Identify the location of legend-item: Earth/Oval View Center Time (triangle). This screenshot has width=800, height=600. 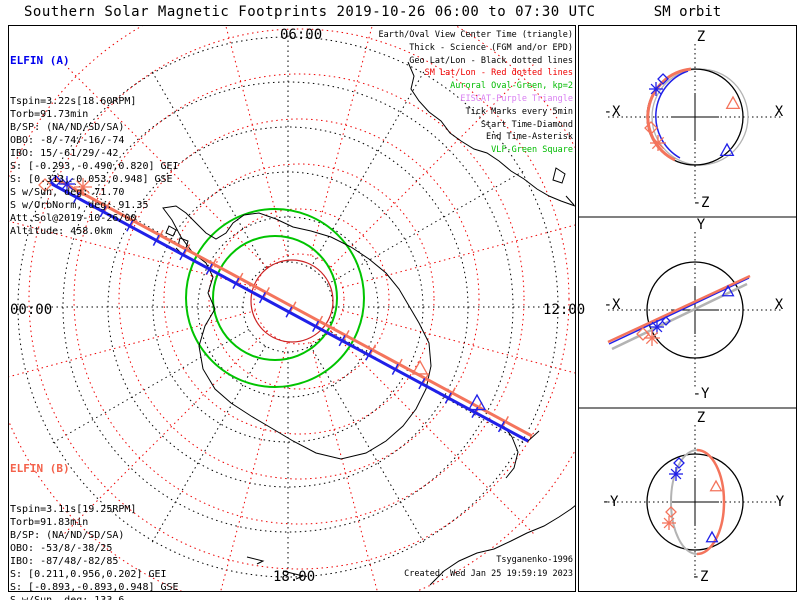
(475, 35).